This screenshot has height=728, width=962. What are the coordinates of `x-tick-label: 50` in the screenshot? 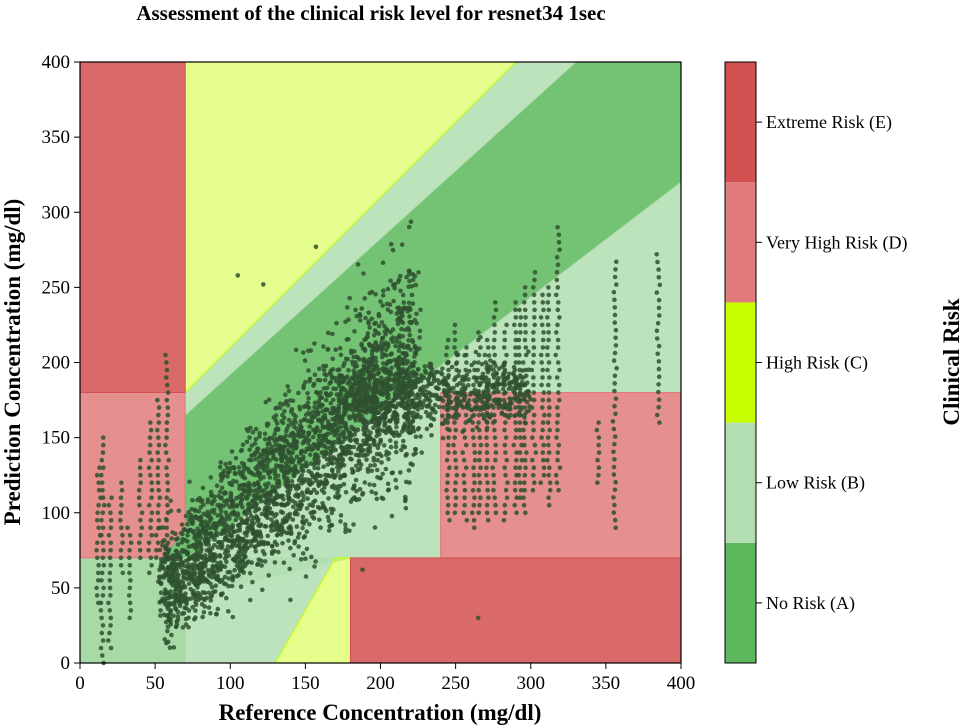 It's located at (155, 683).